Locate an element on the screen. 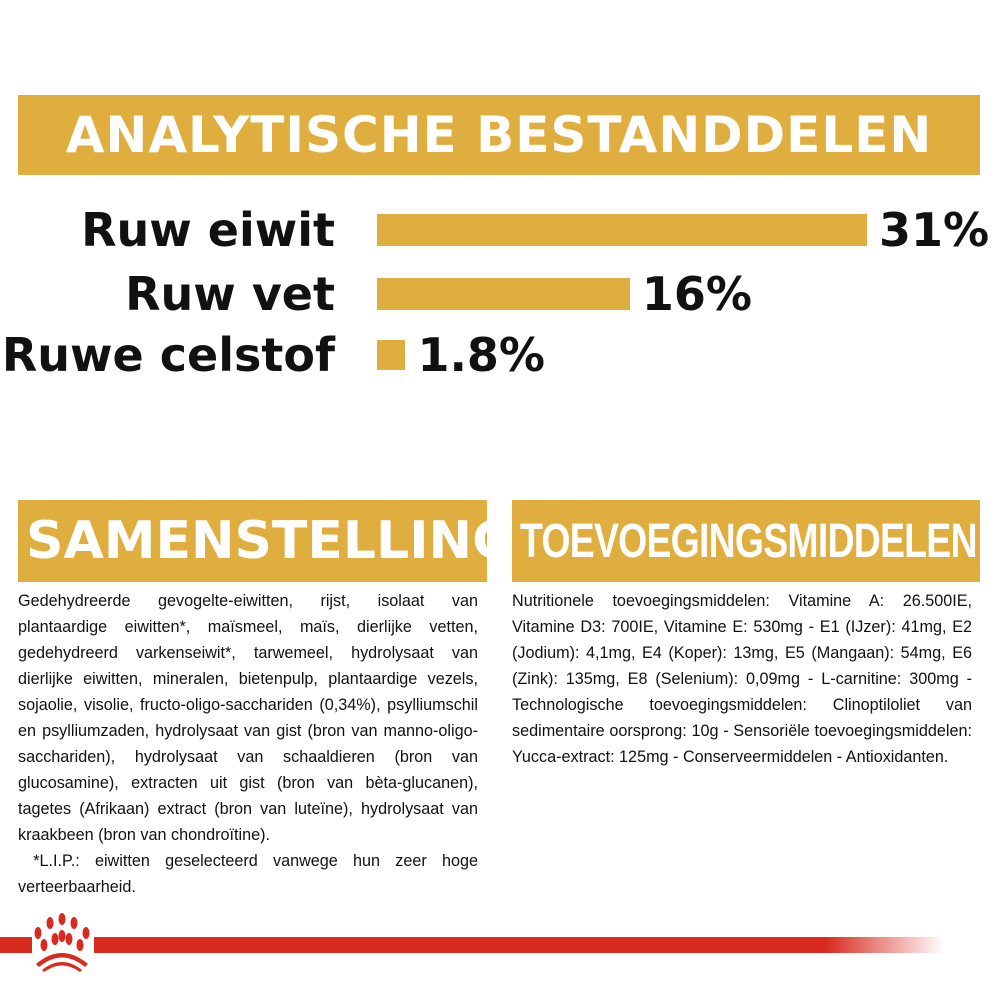 The image size is (1000, 1000). value-label: 16% is located at coordinates (696, 294).